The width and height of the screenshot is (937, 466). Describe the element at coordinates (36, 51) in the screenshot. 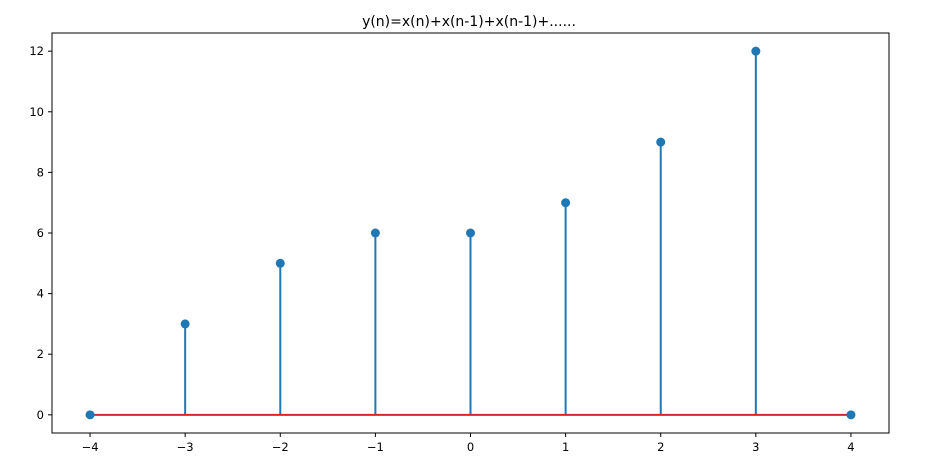

I see `y-tick-label: 12` at that location.